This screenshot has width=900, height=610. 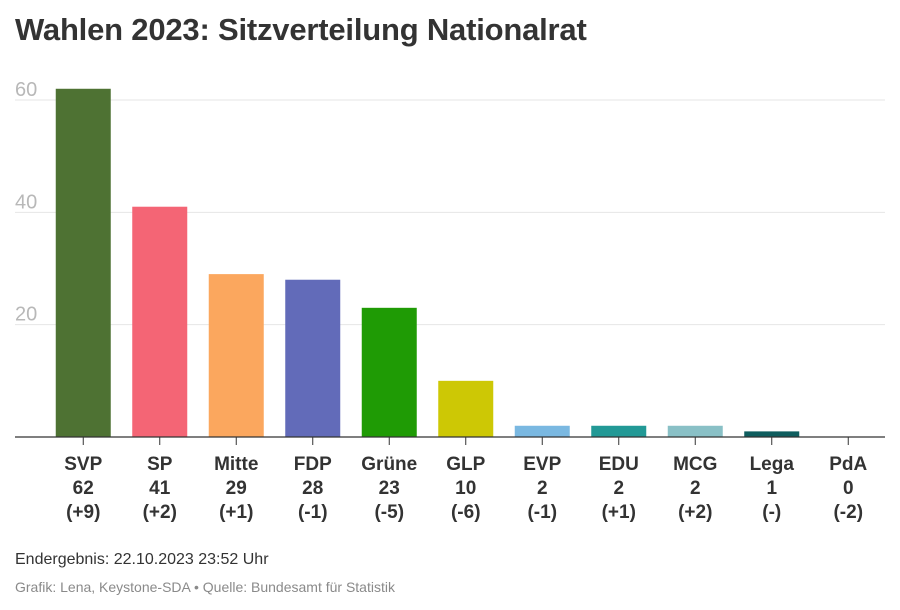 What do you see at coordinates (389, 464) in the screenshot?
I see `x-tick-label: Grüne` at bounding box center [389, 464].